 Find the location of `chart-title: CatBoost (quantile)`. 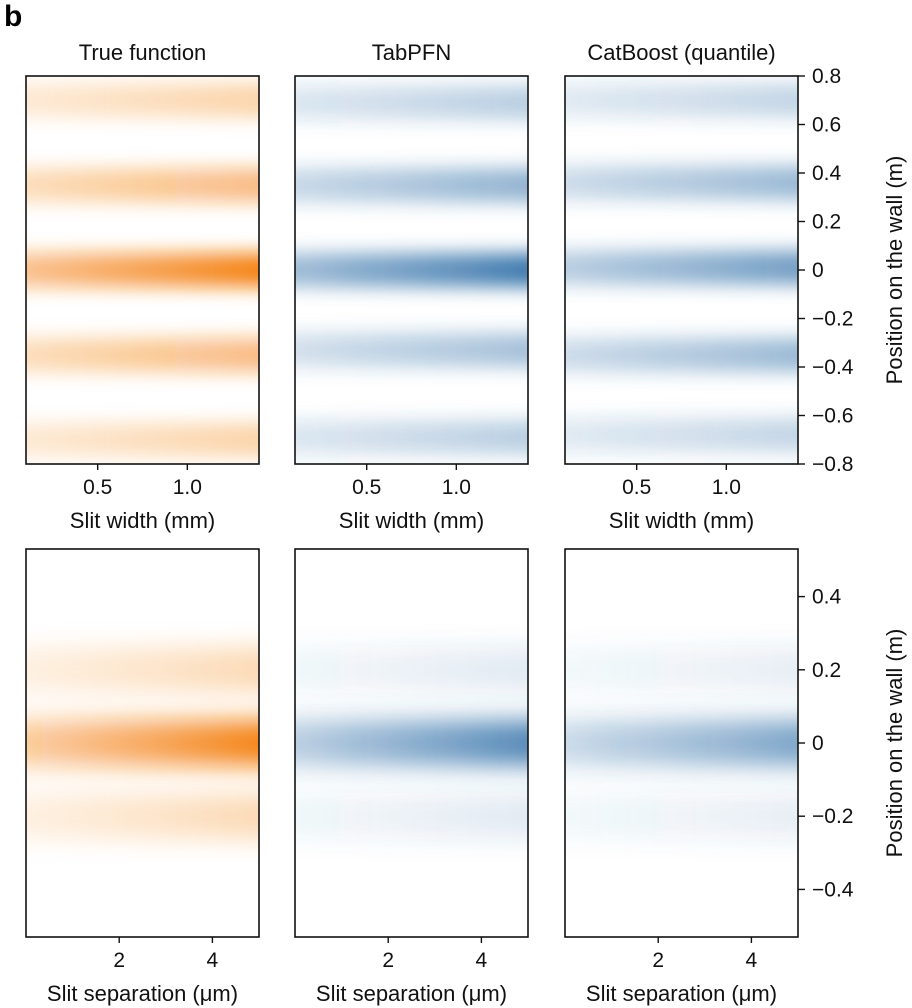

chart-title: CatBoost (quantile) is located at coordinates (681, 52).